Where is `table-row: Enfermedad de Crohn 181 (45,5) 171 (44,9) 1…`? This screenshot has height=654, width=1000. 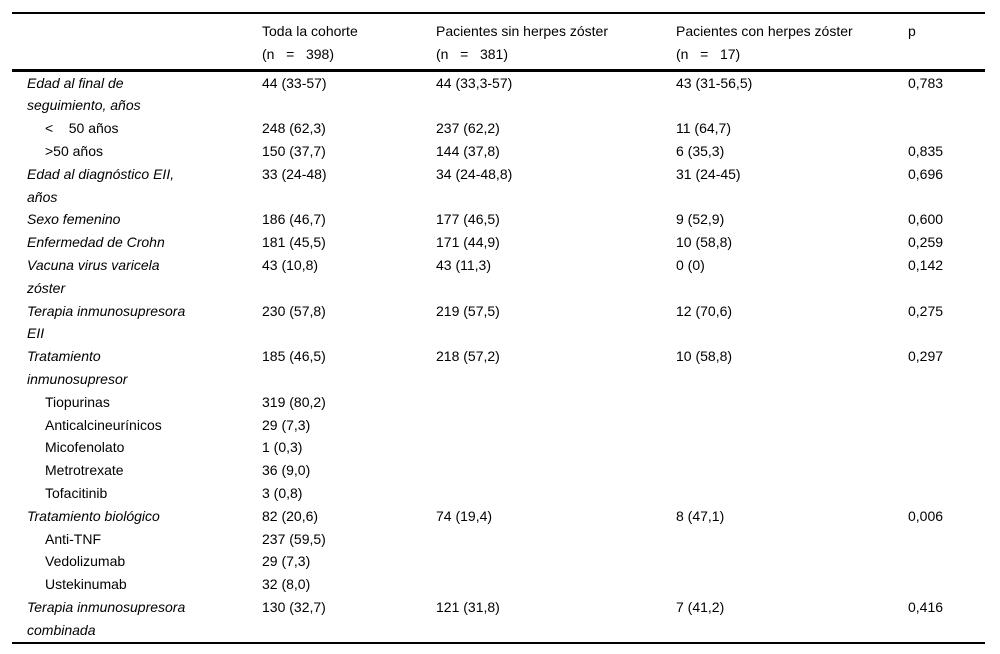 table-row: Enfermedad de Crohn 181 (45,5) 171 (44,9) 1… is located at coordinates (498, 242).